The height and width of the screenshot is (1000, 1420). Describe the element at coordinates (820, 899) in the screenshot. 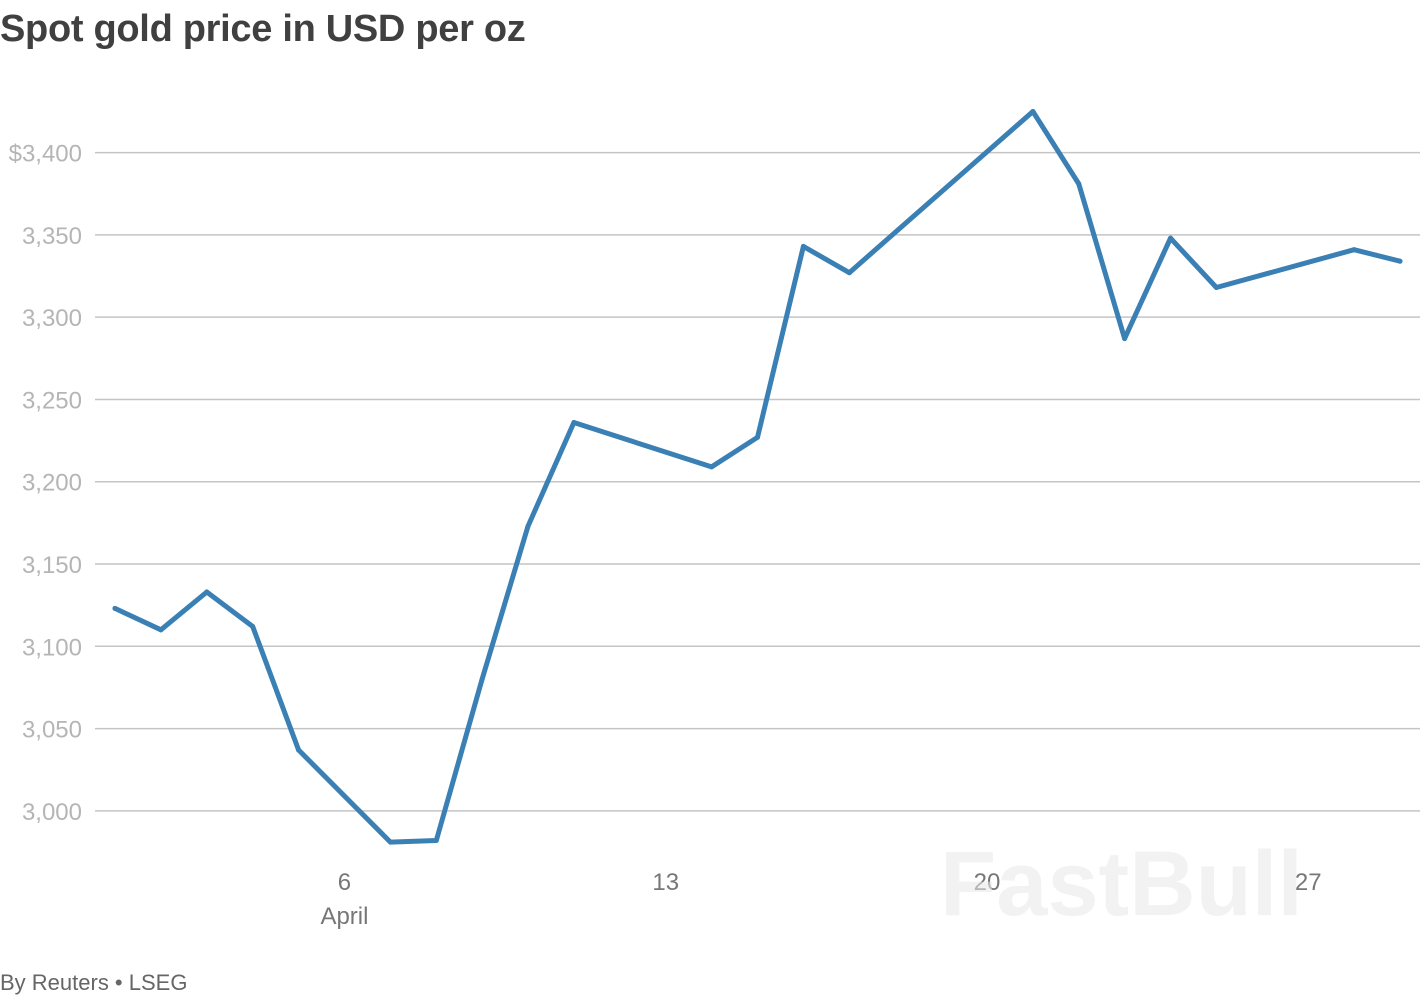

I see `x-axis-labels: 6 April 13 20 27` at that location.